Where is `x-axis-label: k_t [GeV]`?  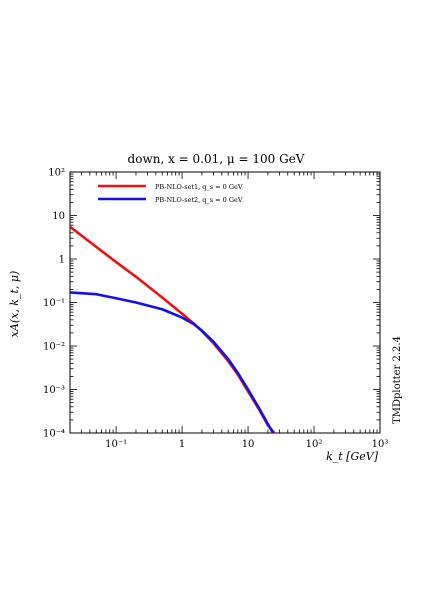 x-axis-label: k_t [GeV] is located at coordinates (352, 456).